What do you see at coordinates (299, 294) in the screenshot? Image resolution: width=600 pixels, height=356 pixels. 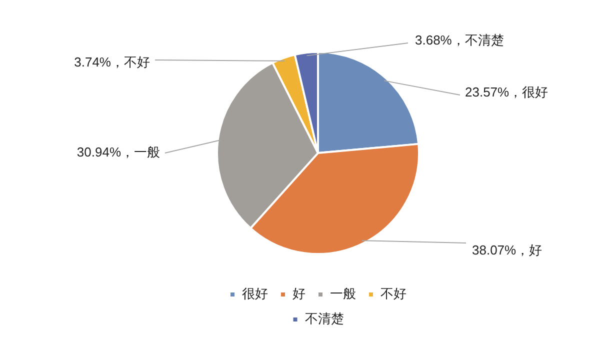 I see `legend-label: 好` at bounding box center [299, 294].